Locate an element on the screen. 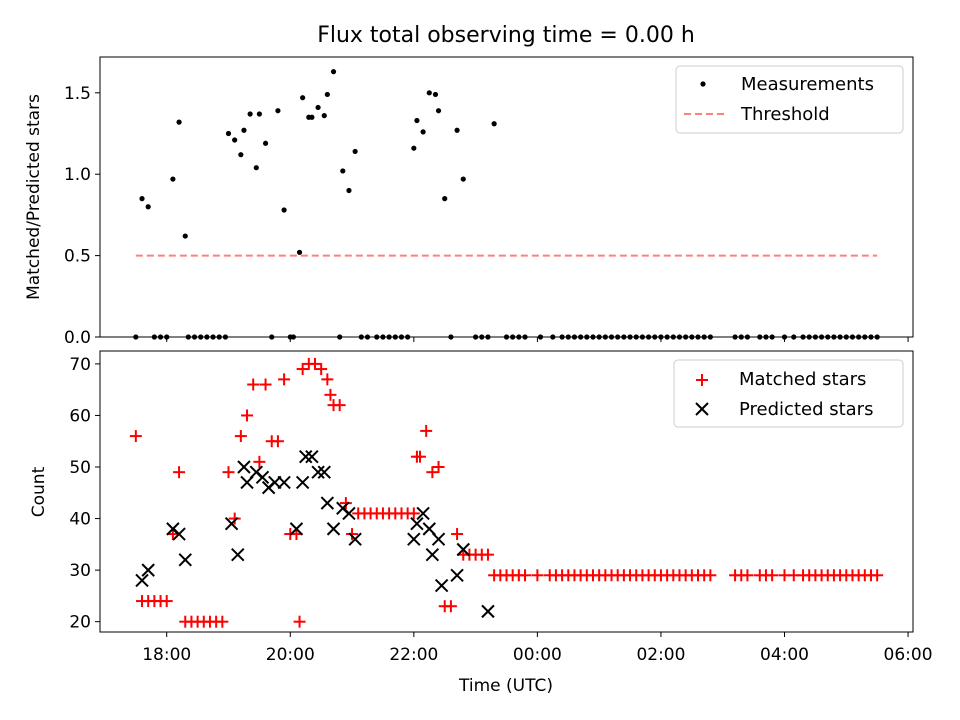 The image size is (960, 720). ratio-legend: Measurements Threshold is located at coordinates (789, 99).